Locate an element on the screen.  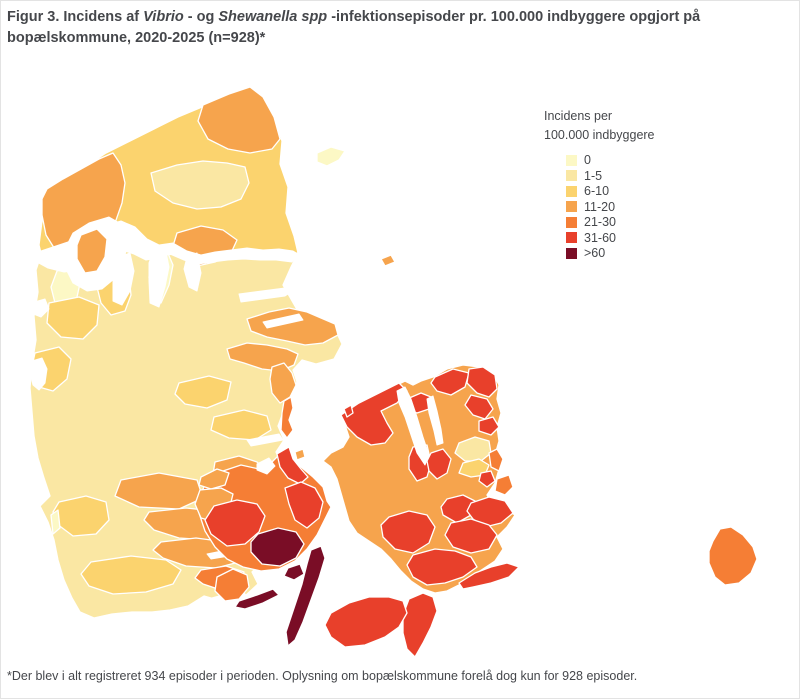
randers-fjord-water is located at coordinates (283, 321).